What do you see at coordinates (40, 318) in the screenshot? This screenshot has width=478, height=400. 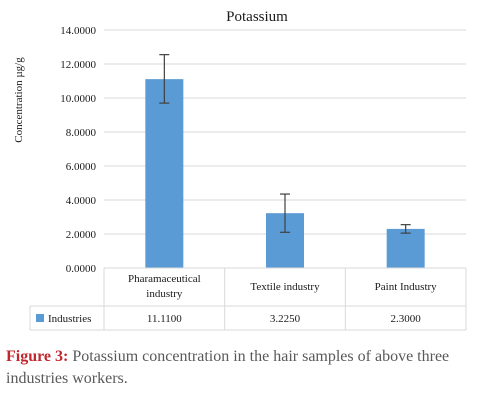 I see `legend-swatch` at bounding box center [40, 318].